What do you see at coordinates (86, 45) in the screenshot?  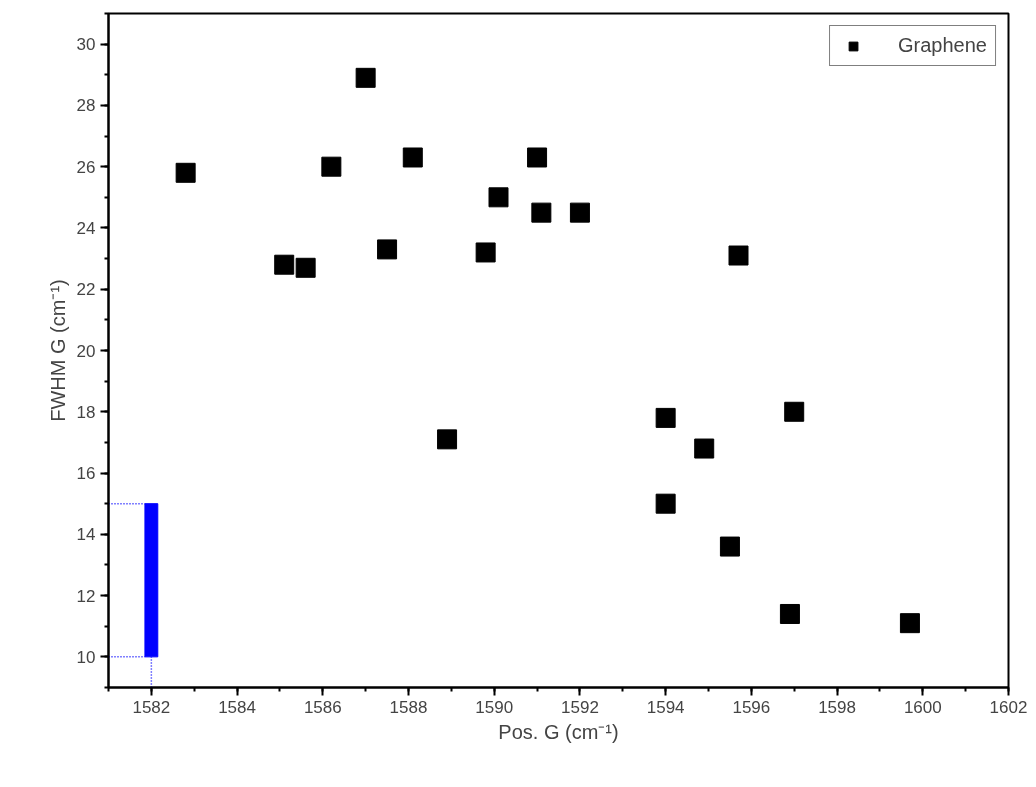 I see `y-tick-label: 30` at bounding box center [86, 45].